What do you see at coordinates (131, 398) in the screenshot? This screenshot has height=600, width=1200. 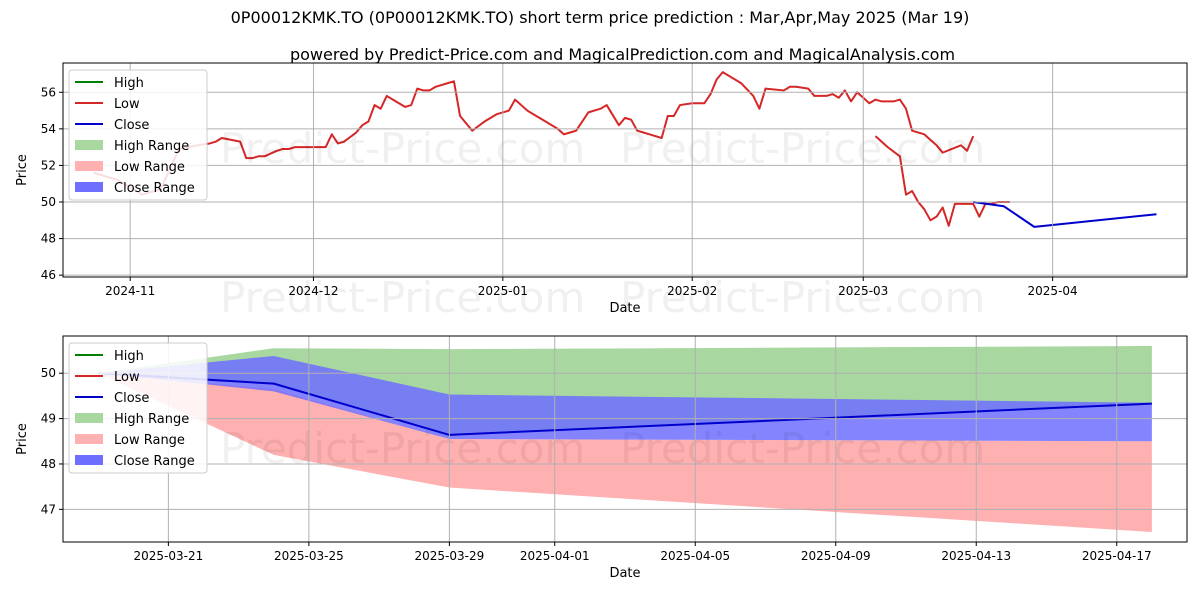 I see `chart2-legend-label: Close` at bounding box center [131, 398].